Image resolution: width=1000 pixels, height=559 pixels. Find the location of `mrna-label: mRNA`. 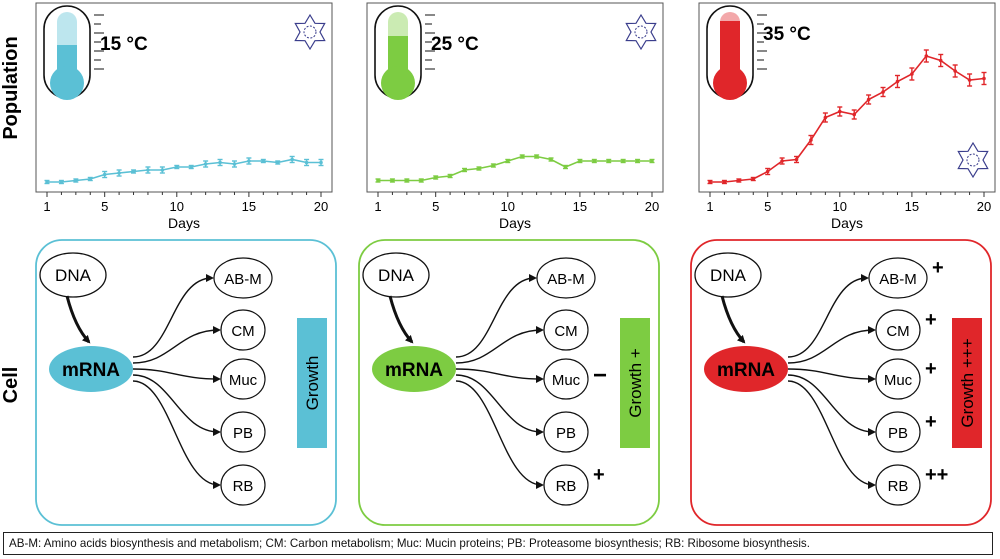

mrna-label: mRNA is located at coordinates (91, 370).